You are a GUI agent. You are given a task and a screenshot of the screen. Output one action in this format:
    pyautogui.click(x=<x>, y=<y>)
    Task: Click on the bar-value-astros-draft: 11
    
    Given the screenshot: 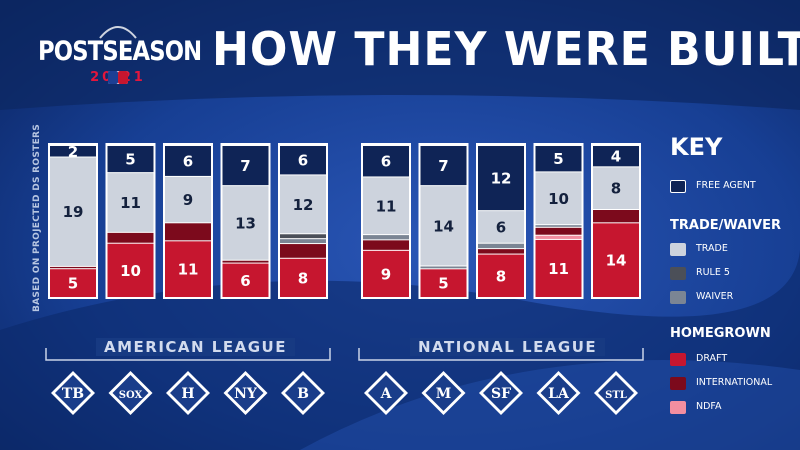 What is the action you would take?
    pyautogui.click(x=188, y=270)
    